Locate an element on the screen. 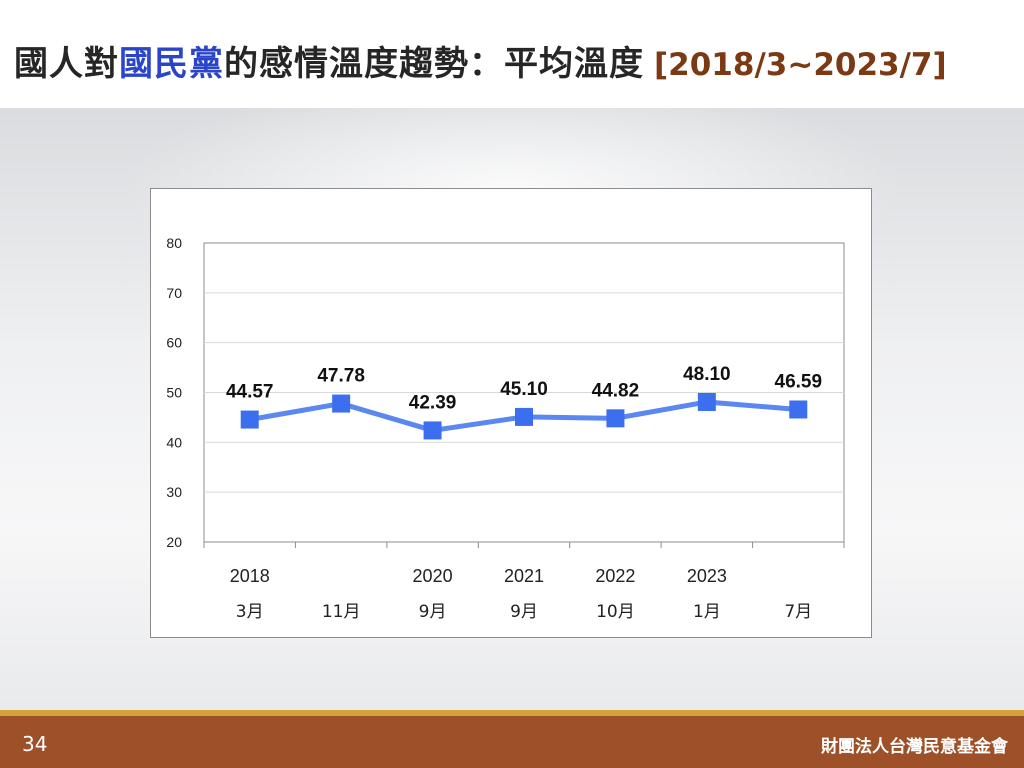 This screenshot has width=1024, height=768. x-tick-month: 10月 is located at coordinates (615, 612).